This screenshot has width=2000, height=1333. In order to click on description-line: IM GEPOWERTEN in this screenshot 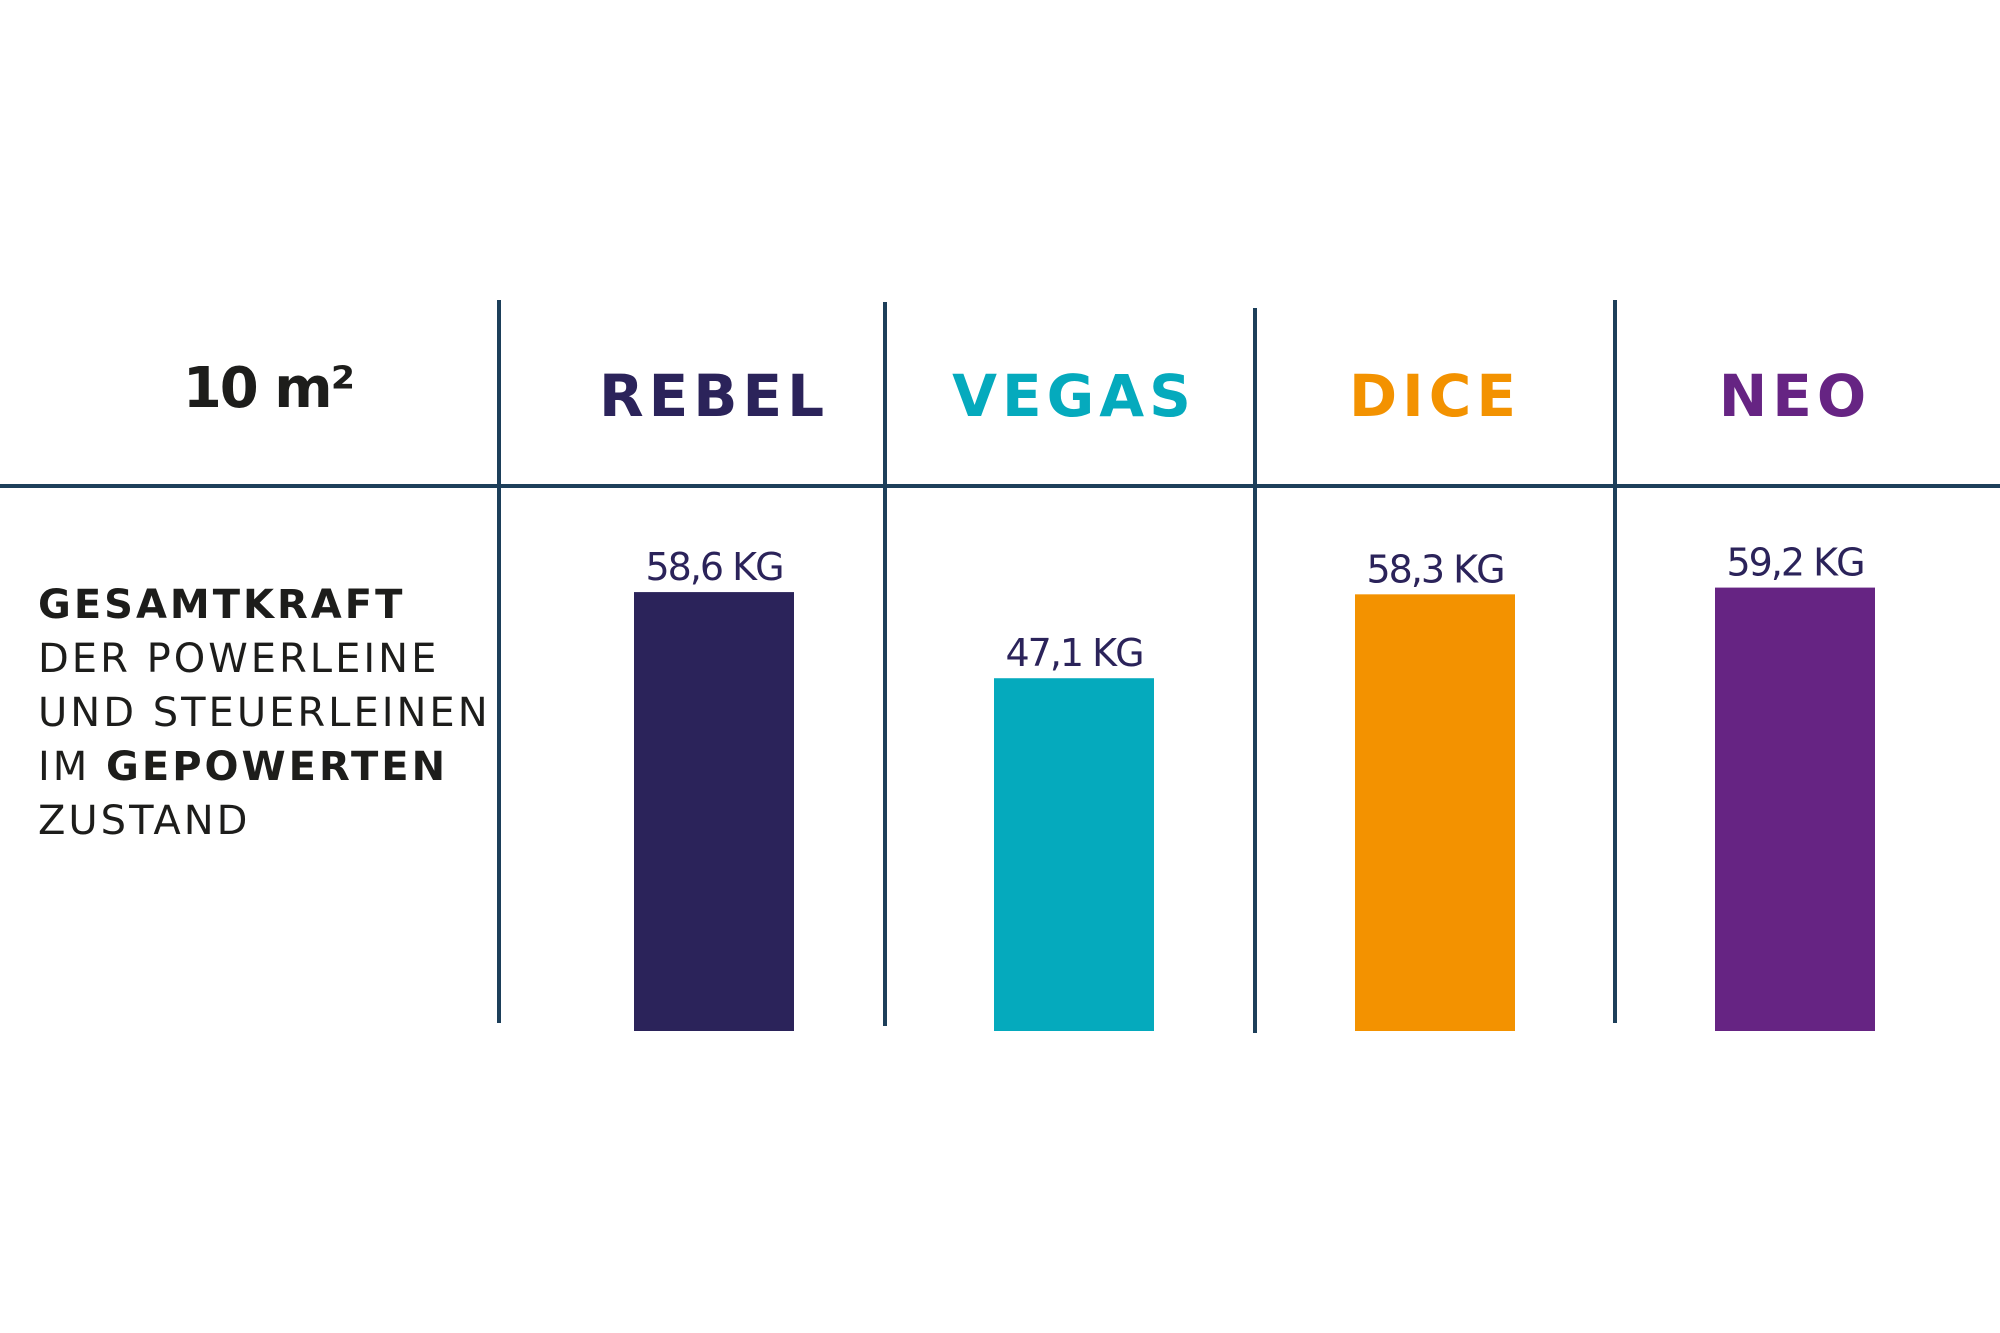, I will do `click(243, 767)`.